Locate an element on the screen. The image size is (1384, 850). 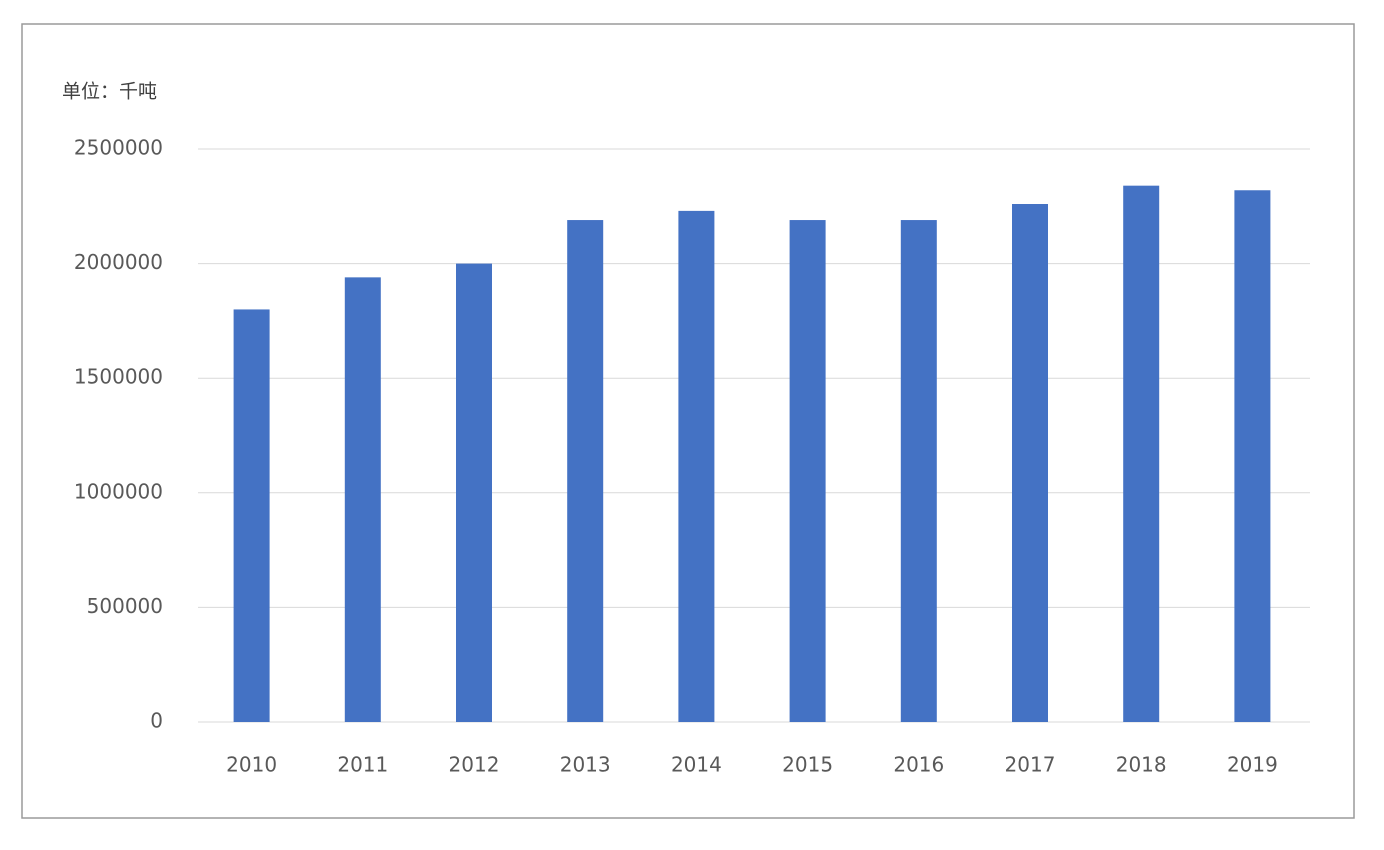
x-tick-label: 2018 is located at coordinates (1141, 765).